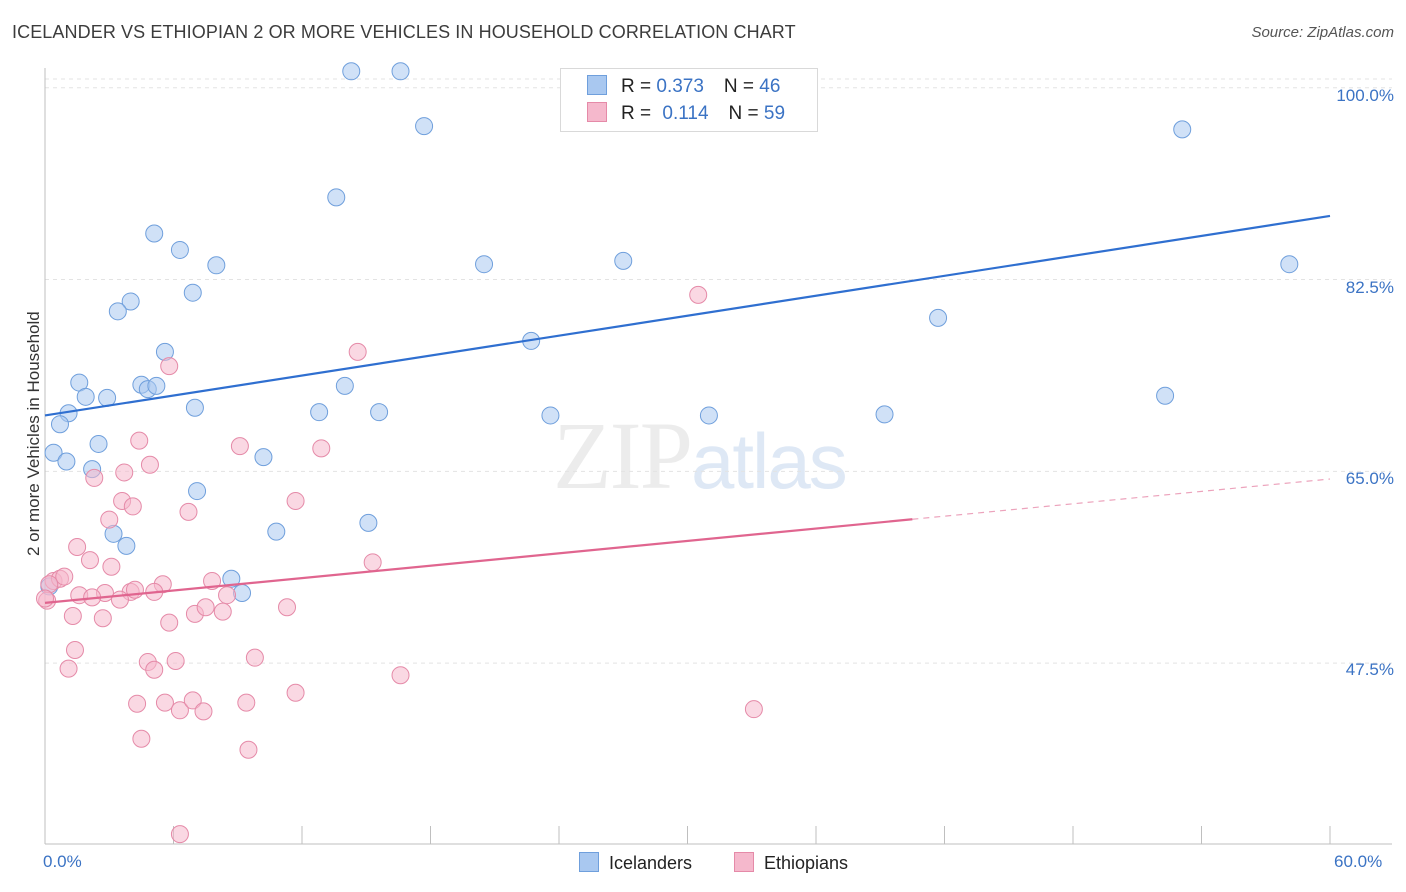  Describe the element at coordinates (1322, 32) in the screenshot. I see `source-label: Source: ZipAtlas.com` at that location.